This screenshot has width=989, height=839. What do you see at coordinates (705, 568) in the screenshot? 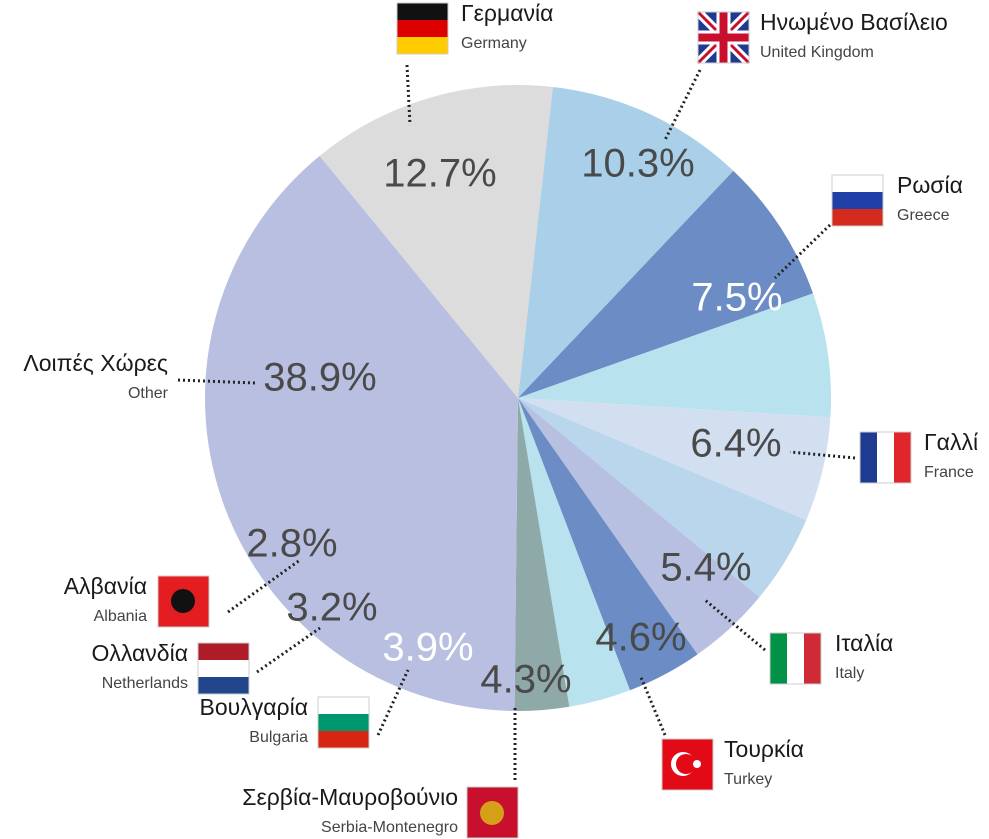
I see `percent-label: 5.4%` at bounding box center [705, 568].